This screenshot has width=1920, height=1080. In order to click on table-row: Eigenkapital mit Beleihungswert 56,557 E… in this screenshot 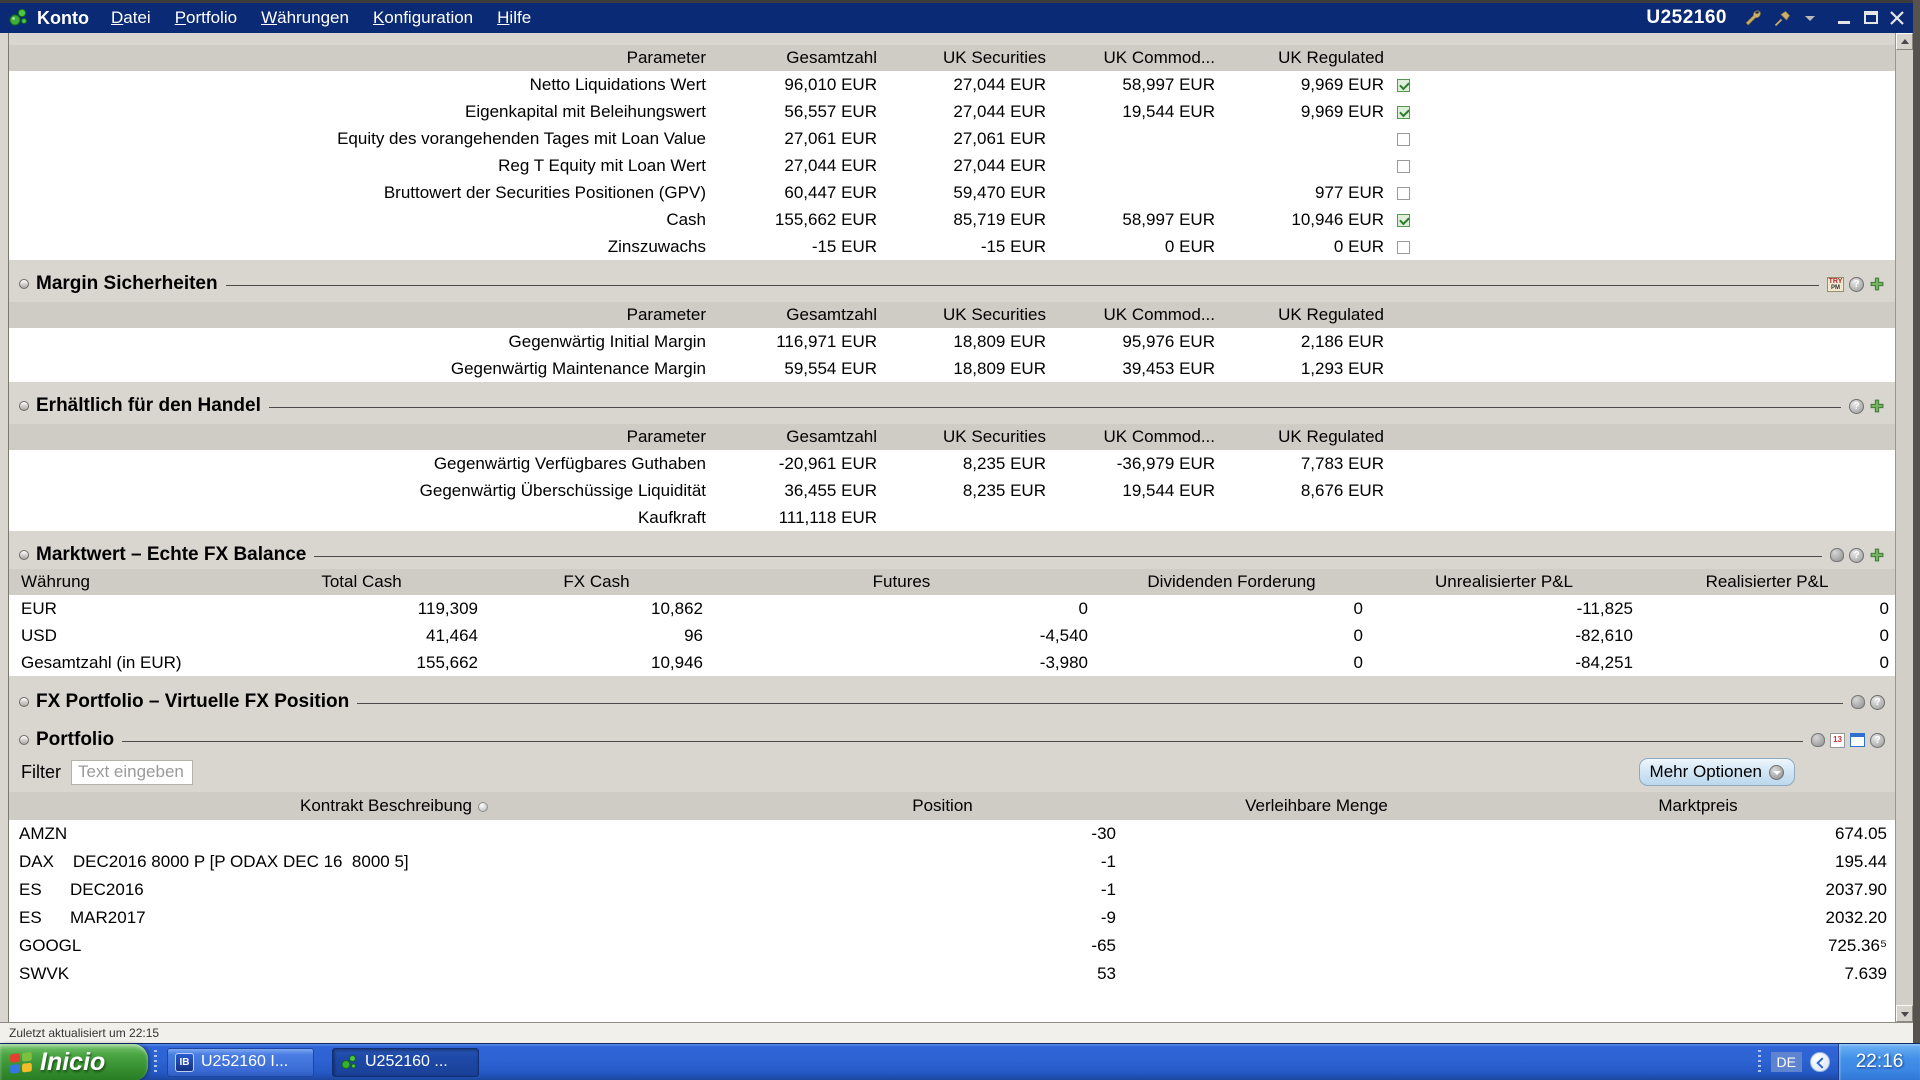, I will do `click(952, 111)`.